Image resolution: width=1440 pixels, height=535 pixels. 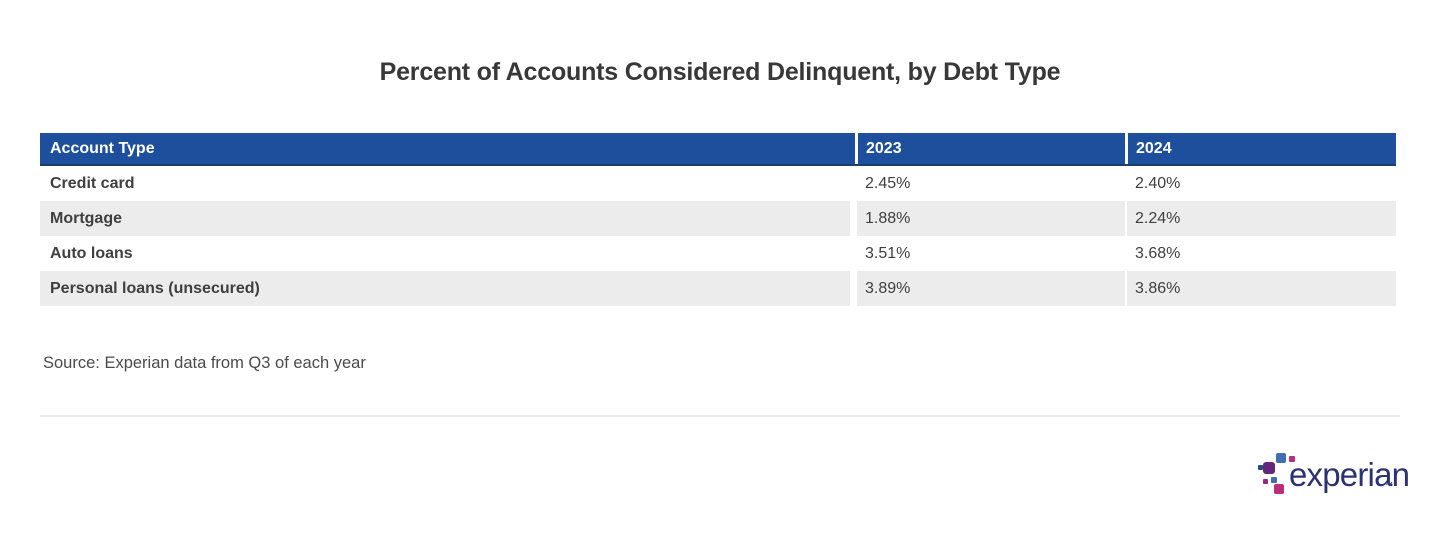 I want to click on table-row-mortgage: Mortgage 1.88% 2.24%, so click(x=718, y=218).